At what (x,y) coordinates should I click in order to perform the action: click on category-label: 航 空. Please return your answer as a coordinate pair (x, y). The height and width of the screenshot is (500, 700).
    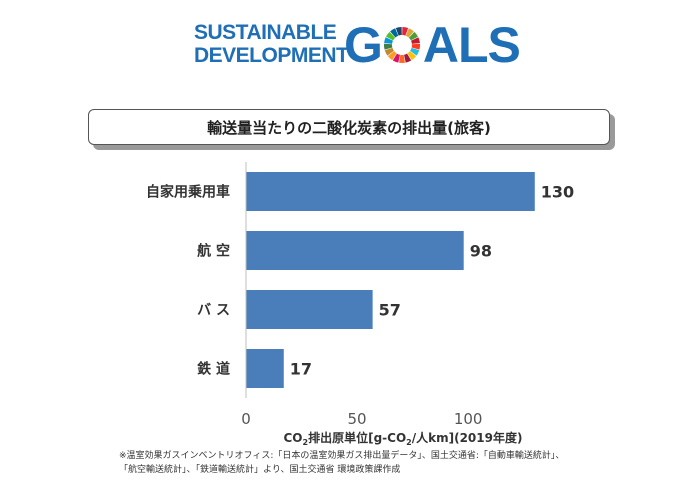
    Looking at the image, I should click on (213, 251).